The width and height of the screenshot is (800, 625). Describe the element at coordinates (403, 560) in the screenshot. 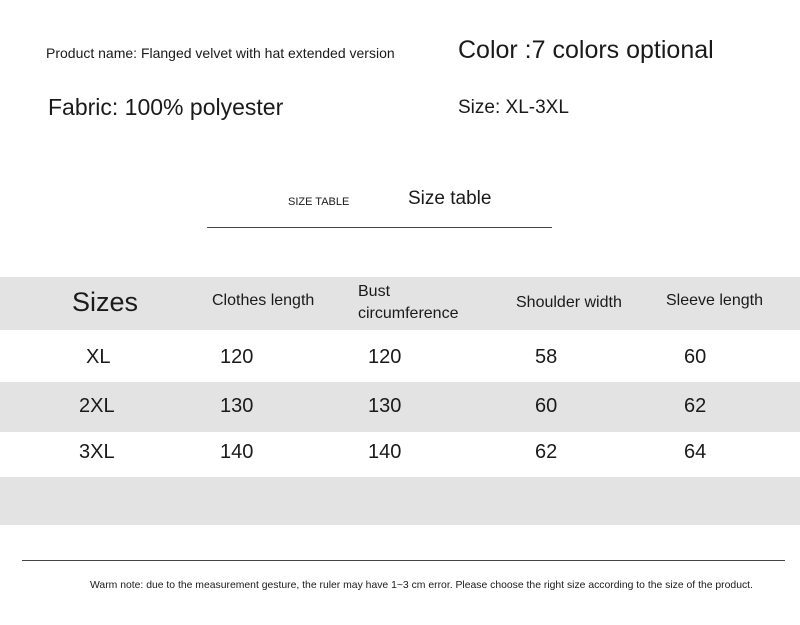

I see `footer-divider` at that location.